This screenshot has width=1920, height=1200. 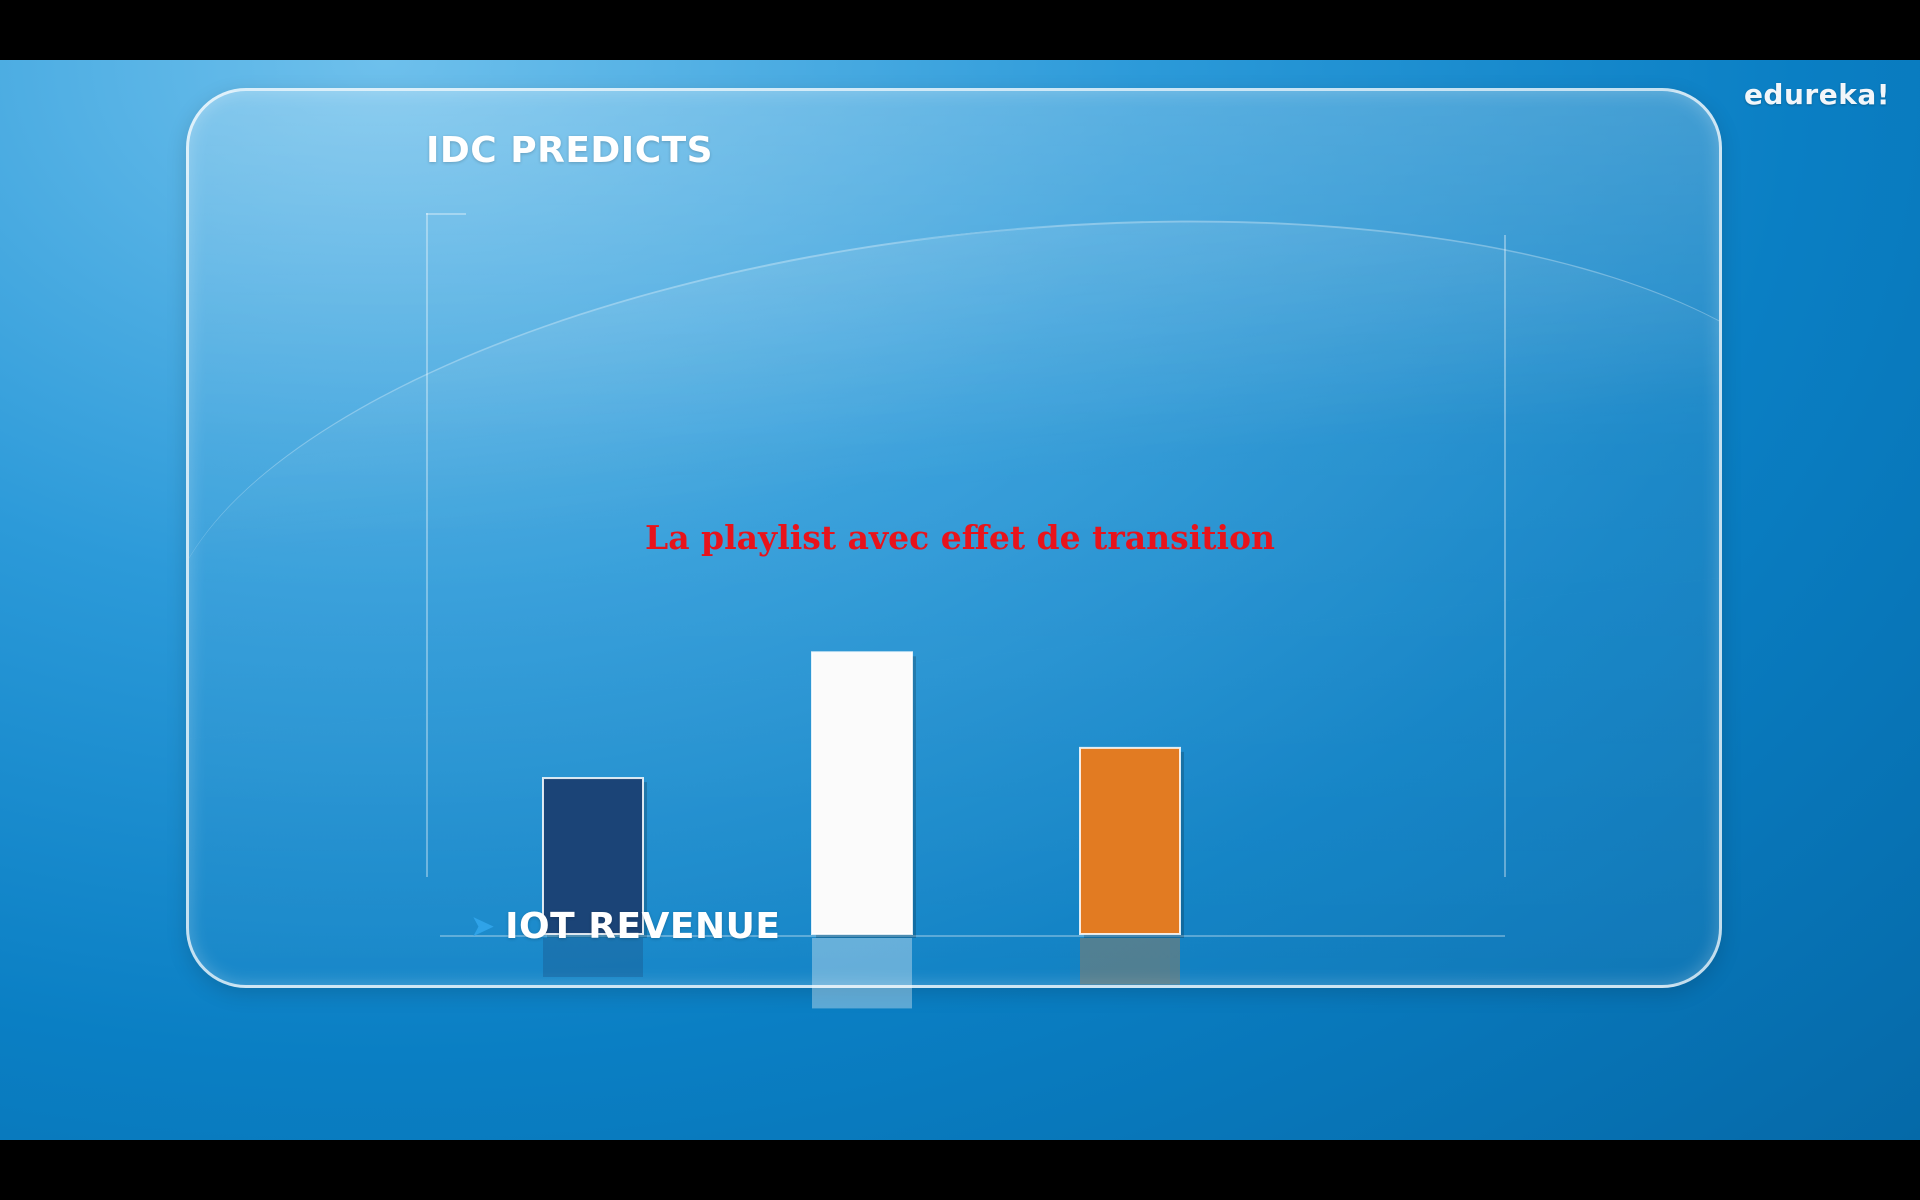 I want to click on chart-frame-left, so click(x=427, y=545).